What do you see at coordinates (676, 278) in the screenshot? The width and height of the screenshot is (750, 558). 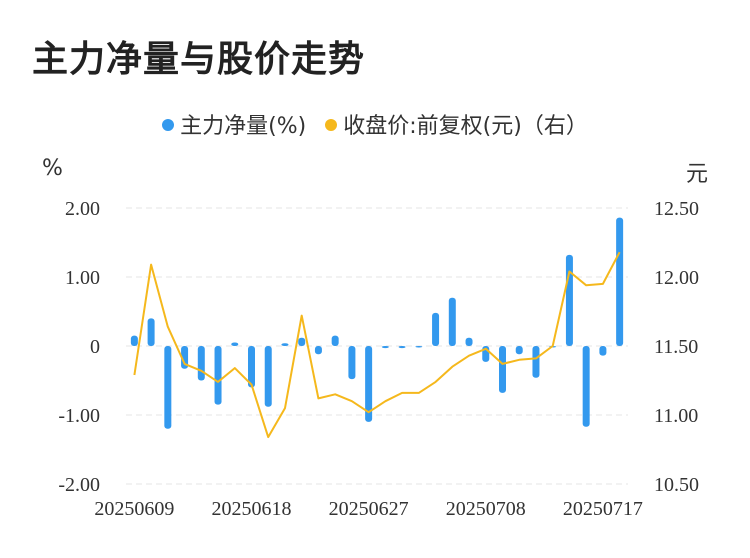 I see `right-axis-tick: 12.00` at bounding box center [676, 278].